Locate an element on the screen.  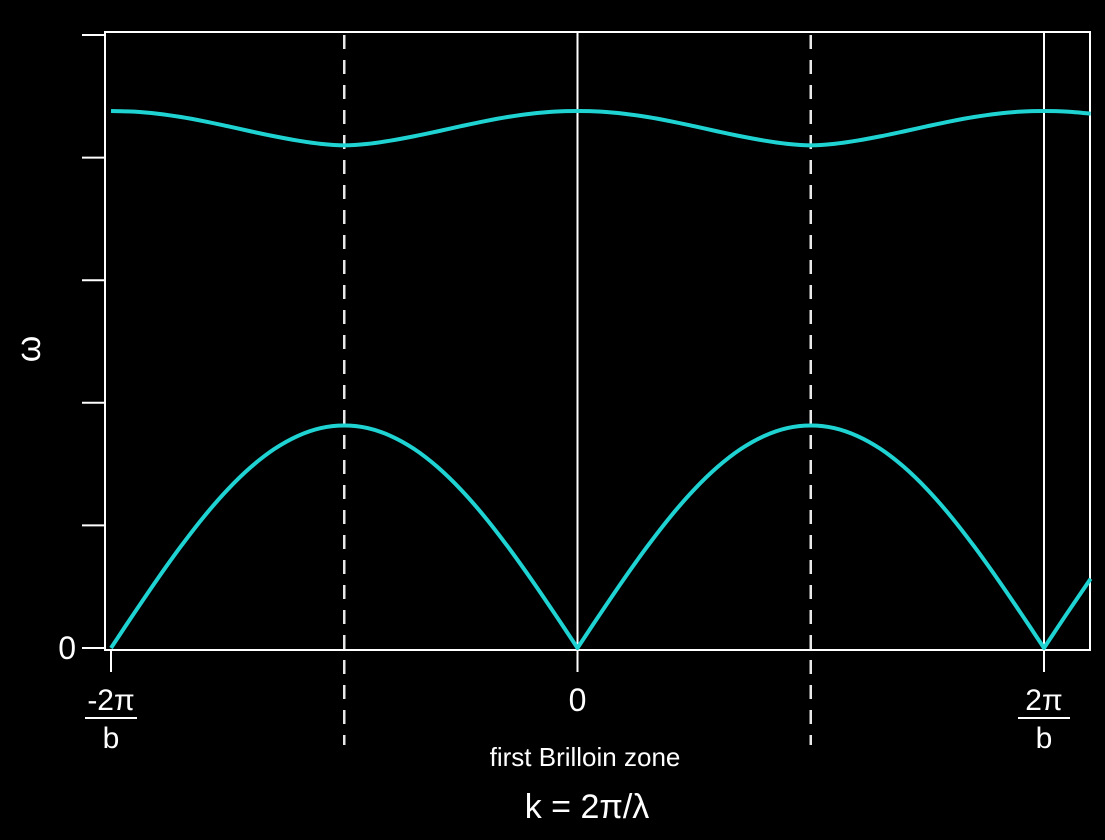
x-tick-label-numerator: -2π is located at coordinates (110, 700).